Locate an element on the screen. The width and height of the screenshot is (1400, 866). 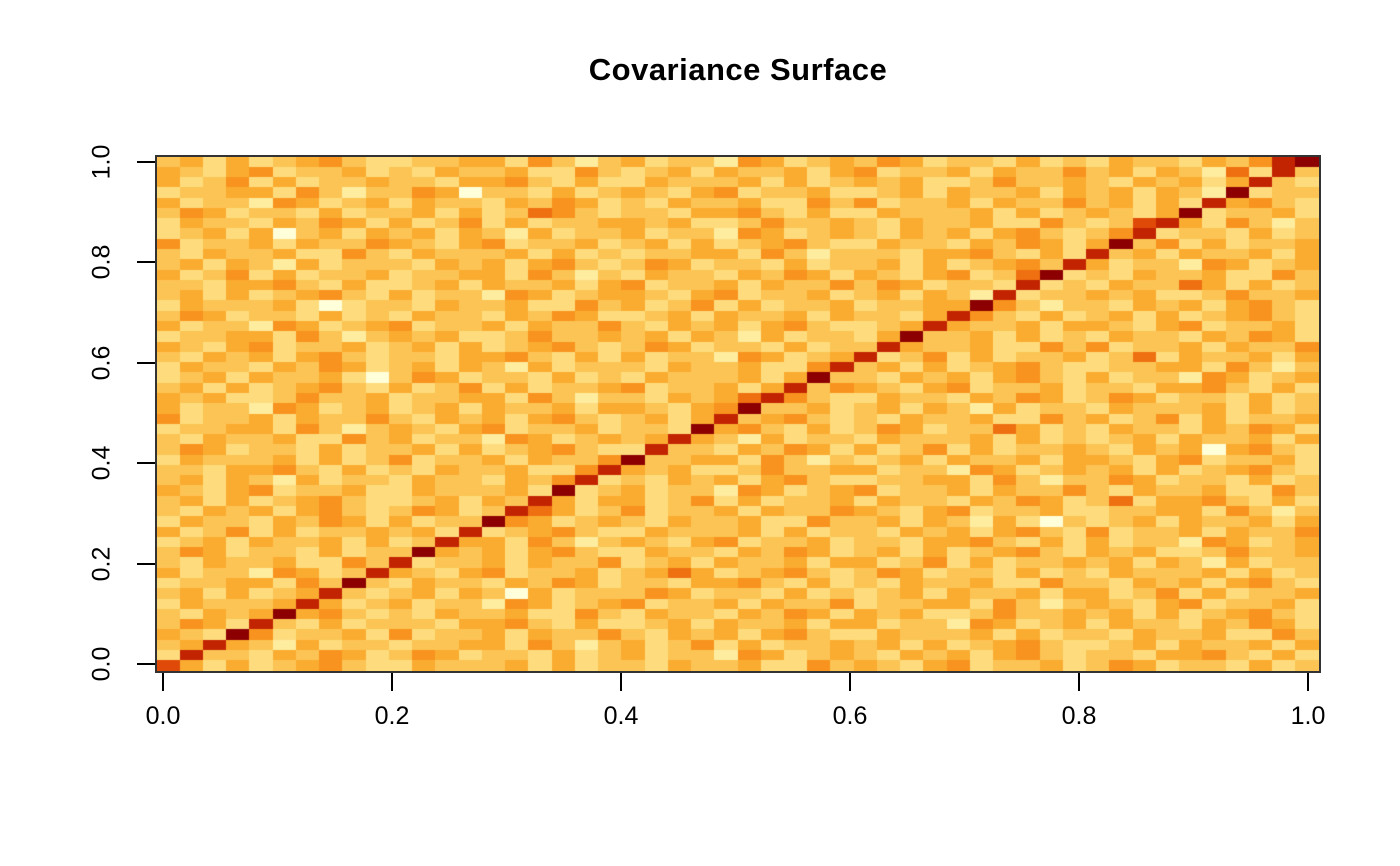
y-tick-label: 0.6 is located at coordinates (101, 363).